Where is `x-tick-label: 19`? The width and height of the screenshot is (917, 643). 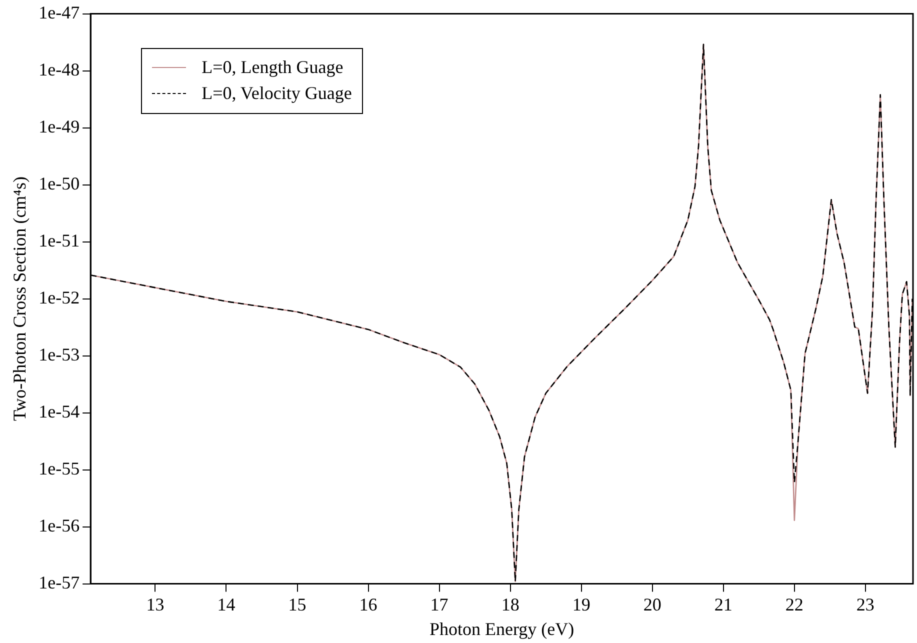
x-tick-label: 19 is located at coordinates (581, 604).